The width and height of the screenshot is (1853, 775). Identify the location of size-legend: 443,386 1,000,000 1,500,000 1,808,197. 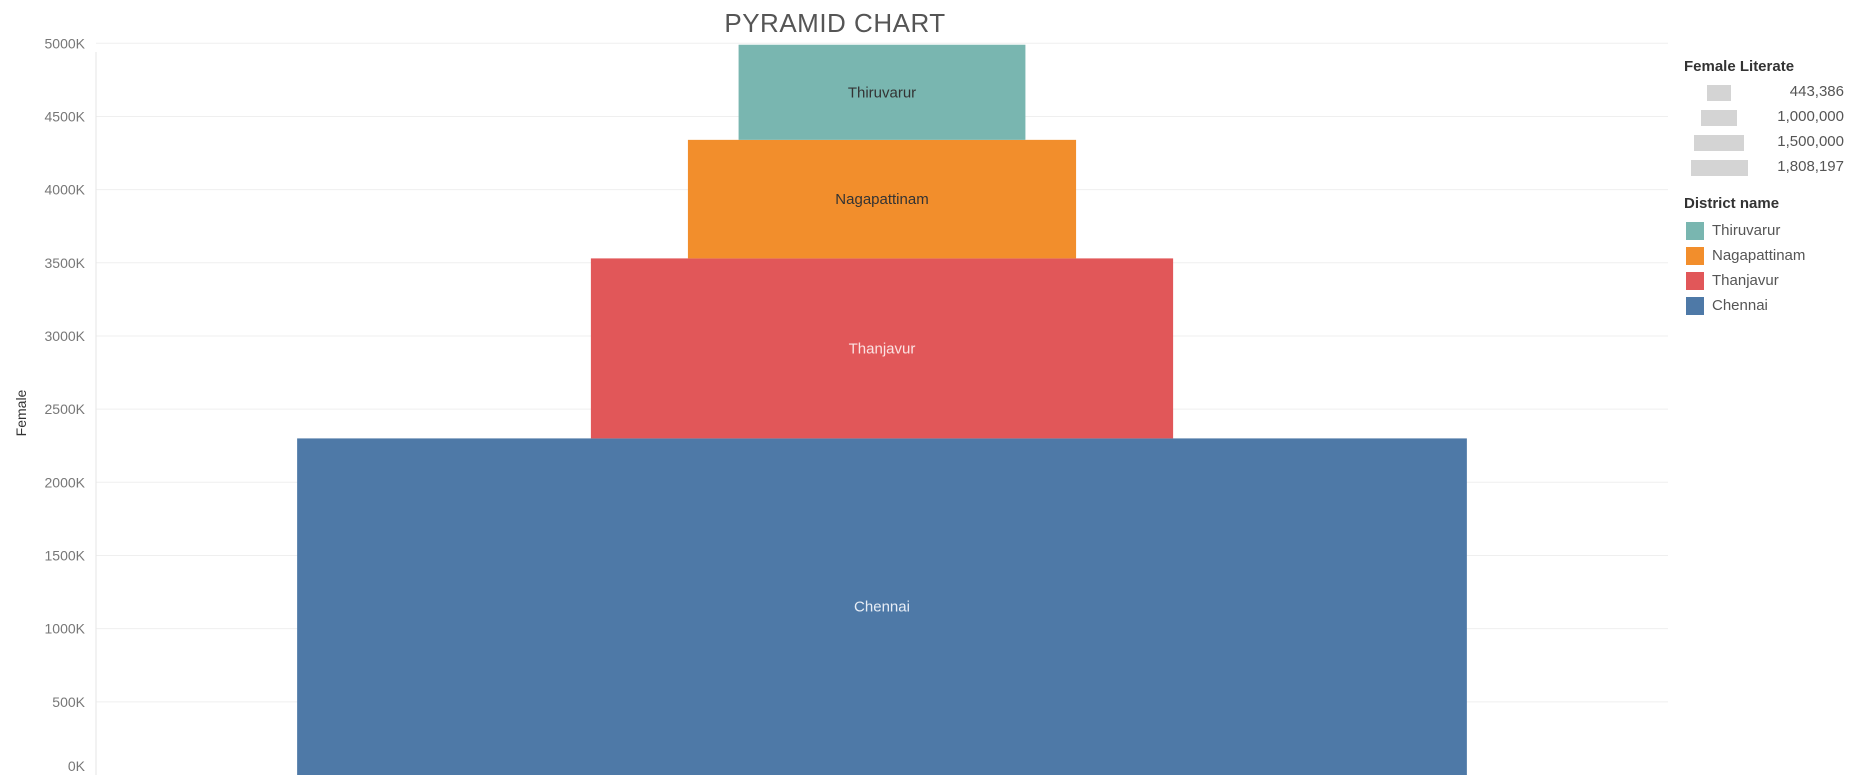
(1764, 131).